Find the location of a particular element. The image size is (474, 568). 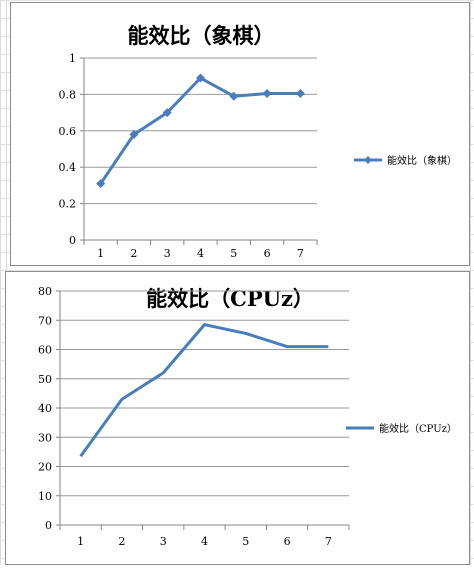

y-tick-label: 0.4 is located at coordinates (68, 167).